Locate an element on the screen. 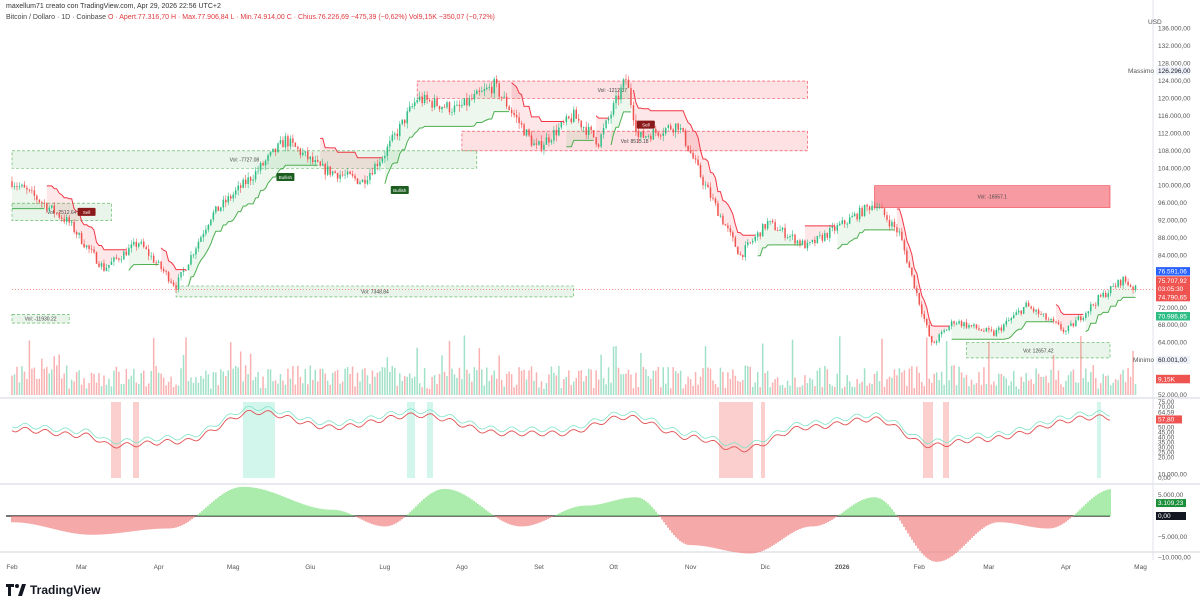 The image size is (1200, 603). macd-value-box is located at coordinates (1171, 503).